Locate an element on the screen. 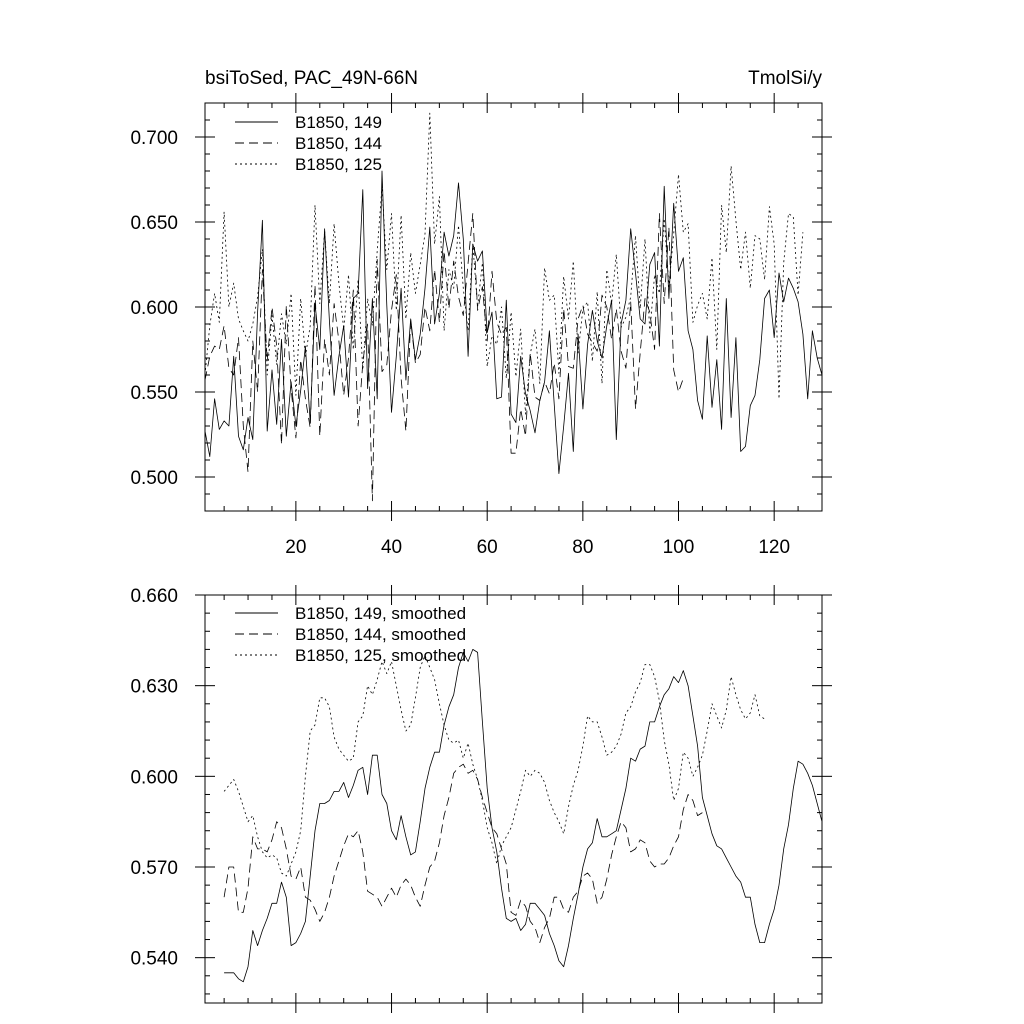 The image size is (1024, 1024). x-tick-label: 40 is located at coordinates (391, 547).